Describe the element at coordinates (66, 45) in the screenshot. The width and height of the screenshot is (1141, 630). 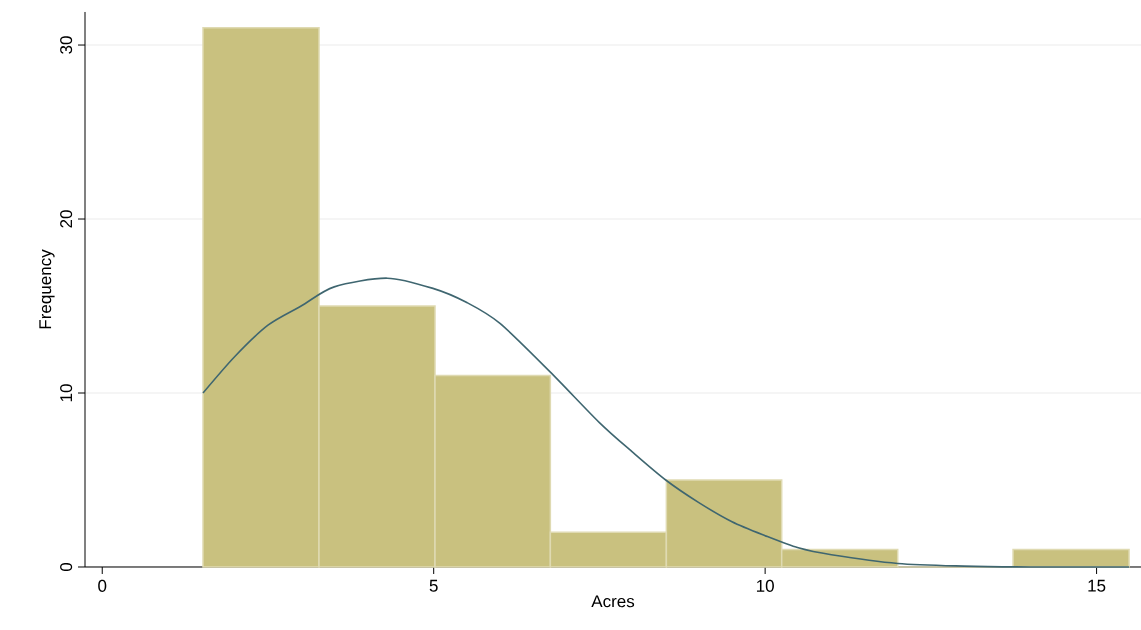
I see `y-tick-label: 30` at that location.